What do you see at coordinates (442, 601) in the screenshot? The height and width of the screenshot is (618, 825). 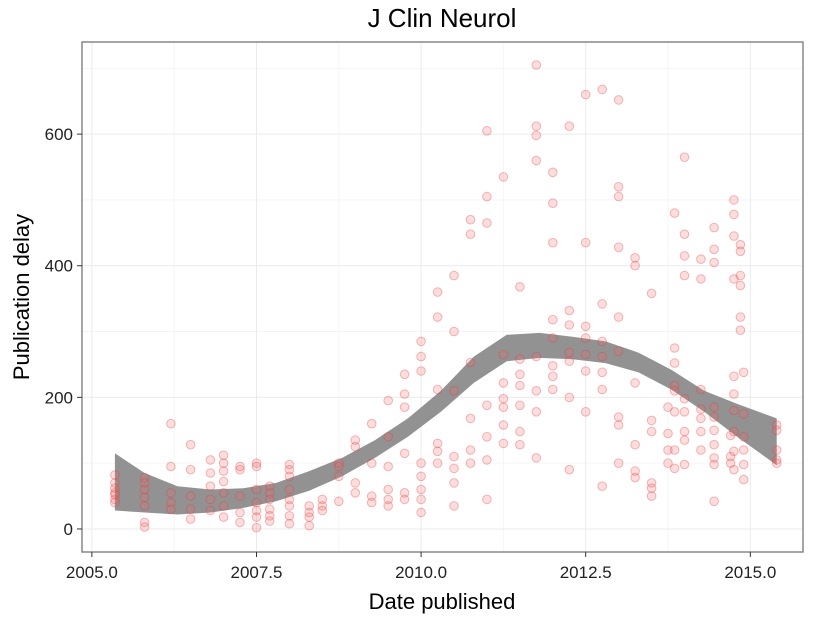 I see `x-axis-title: Date published` at bounding box center [442, 601].